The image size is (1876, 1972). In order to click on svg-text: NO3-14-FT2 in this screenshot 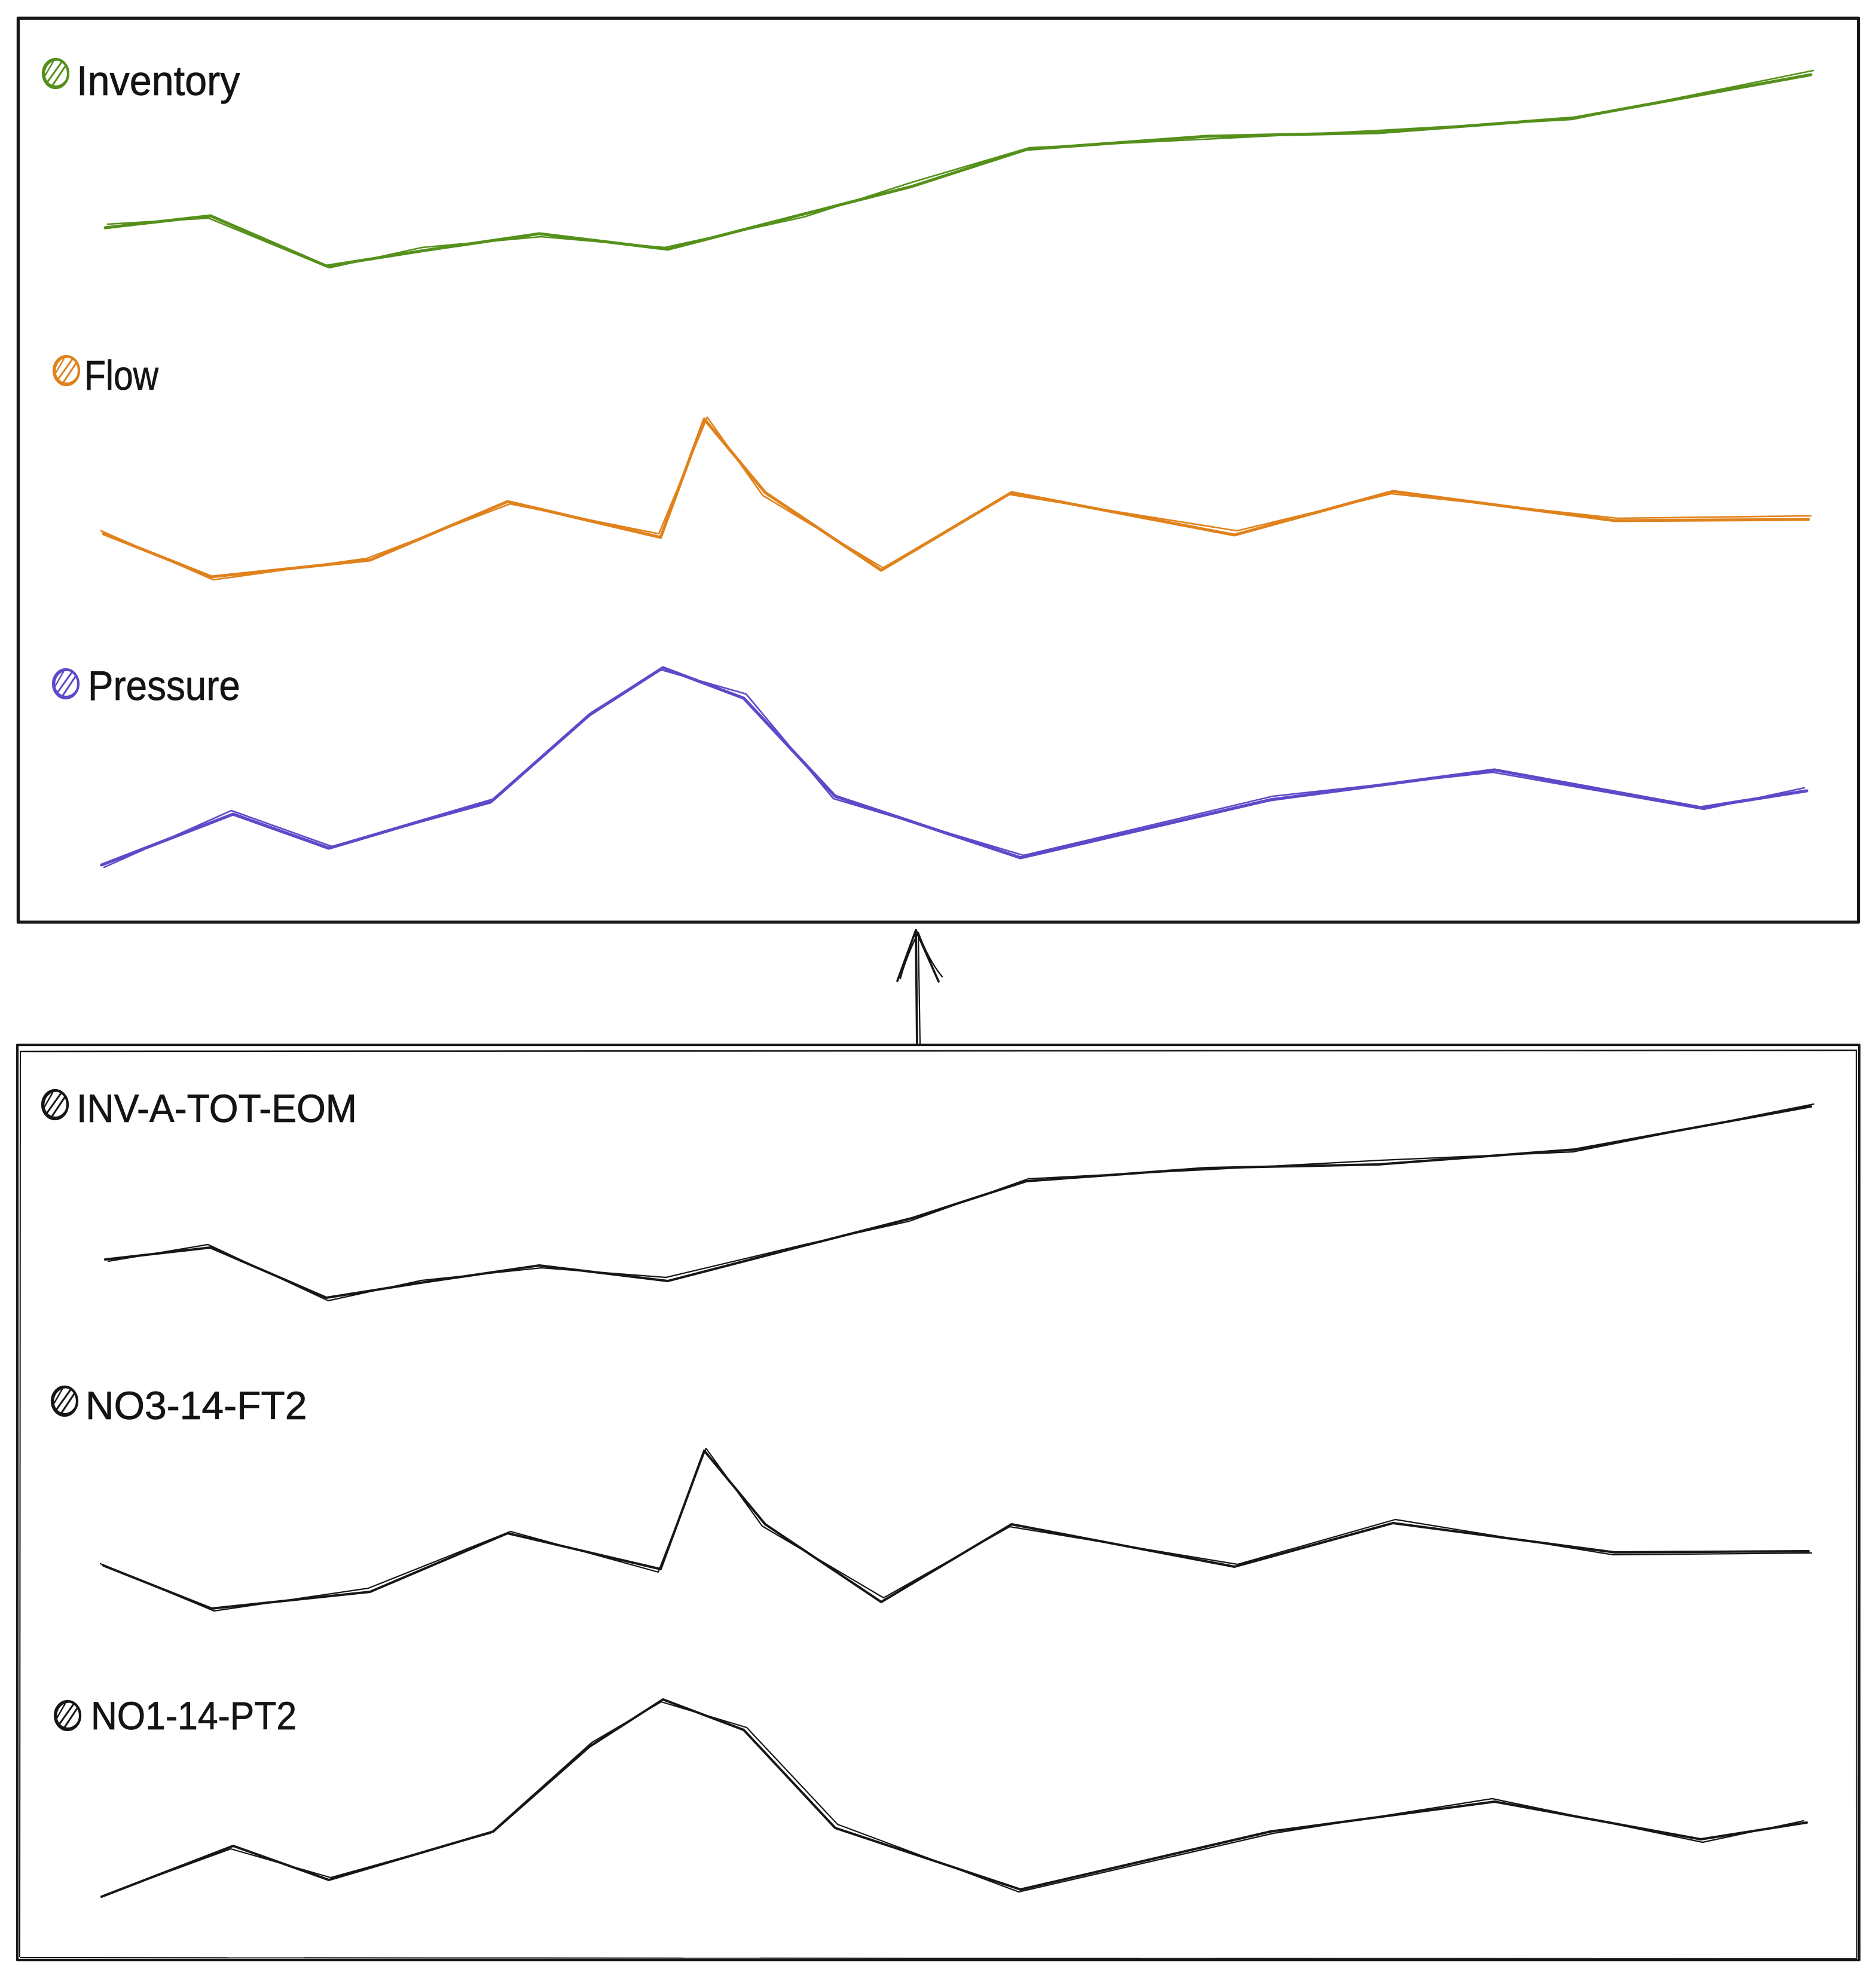, I will do `click(196, 1405)`.